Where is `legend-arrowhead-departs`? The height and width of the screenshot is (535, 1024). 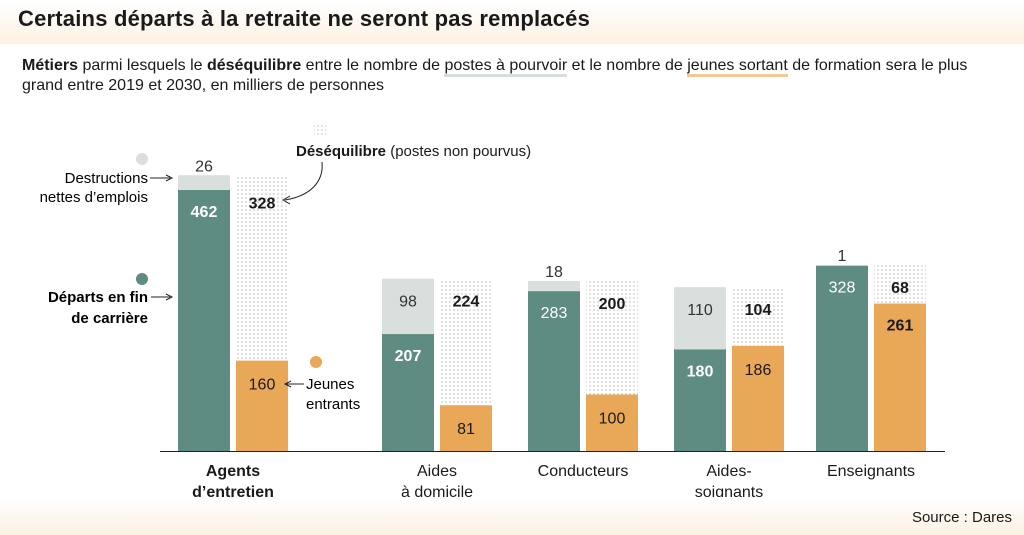
legend-arrowhead-departs is located at coordinates (169, 297).